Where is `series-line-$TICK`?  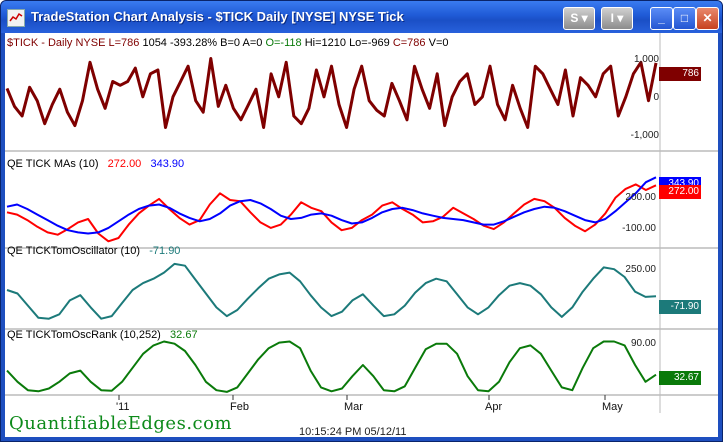 series-line-$TICK is located at coordinates (331, 93).